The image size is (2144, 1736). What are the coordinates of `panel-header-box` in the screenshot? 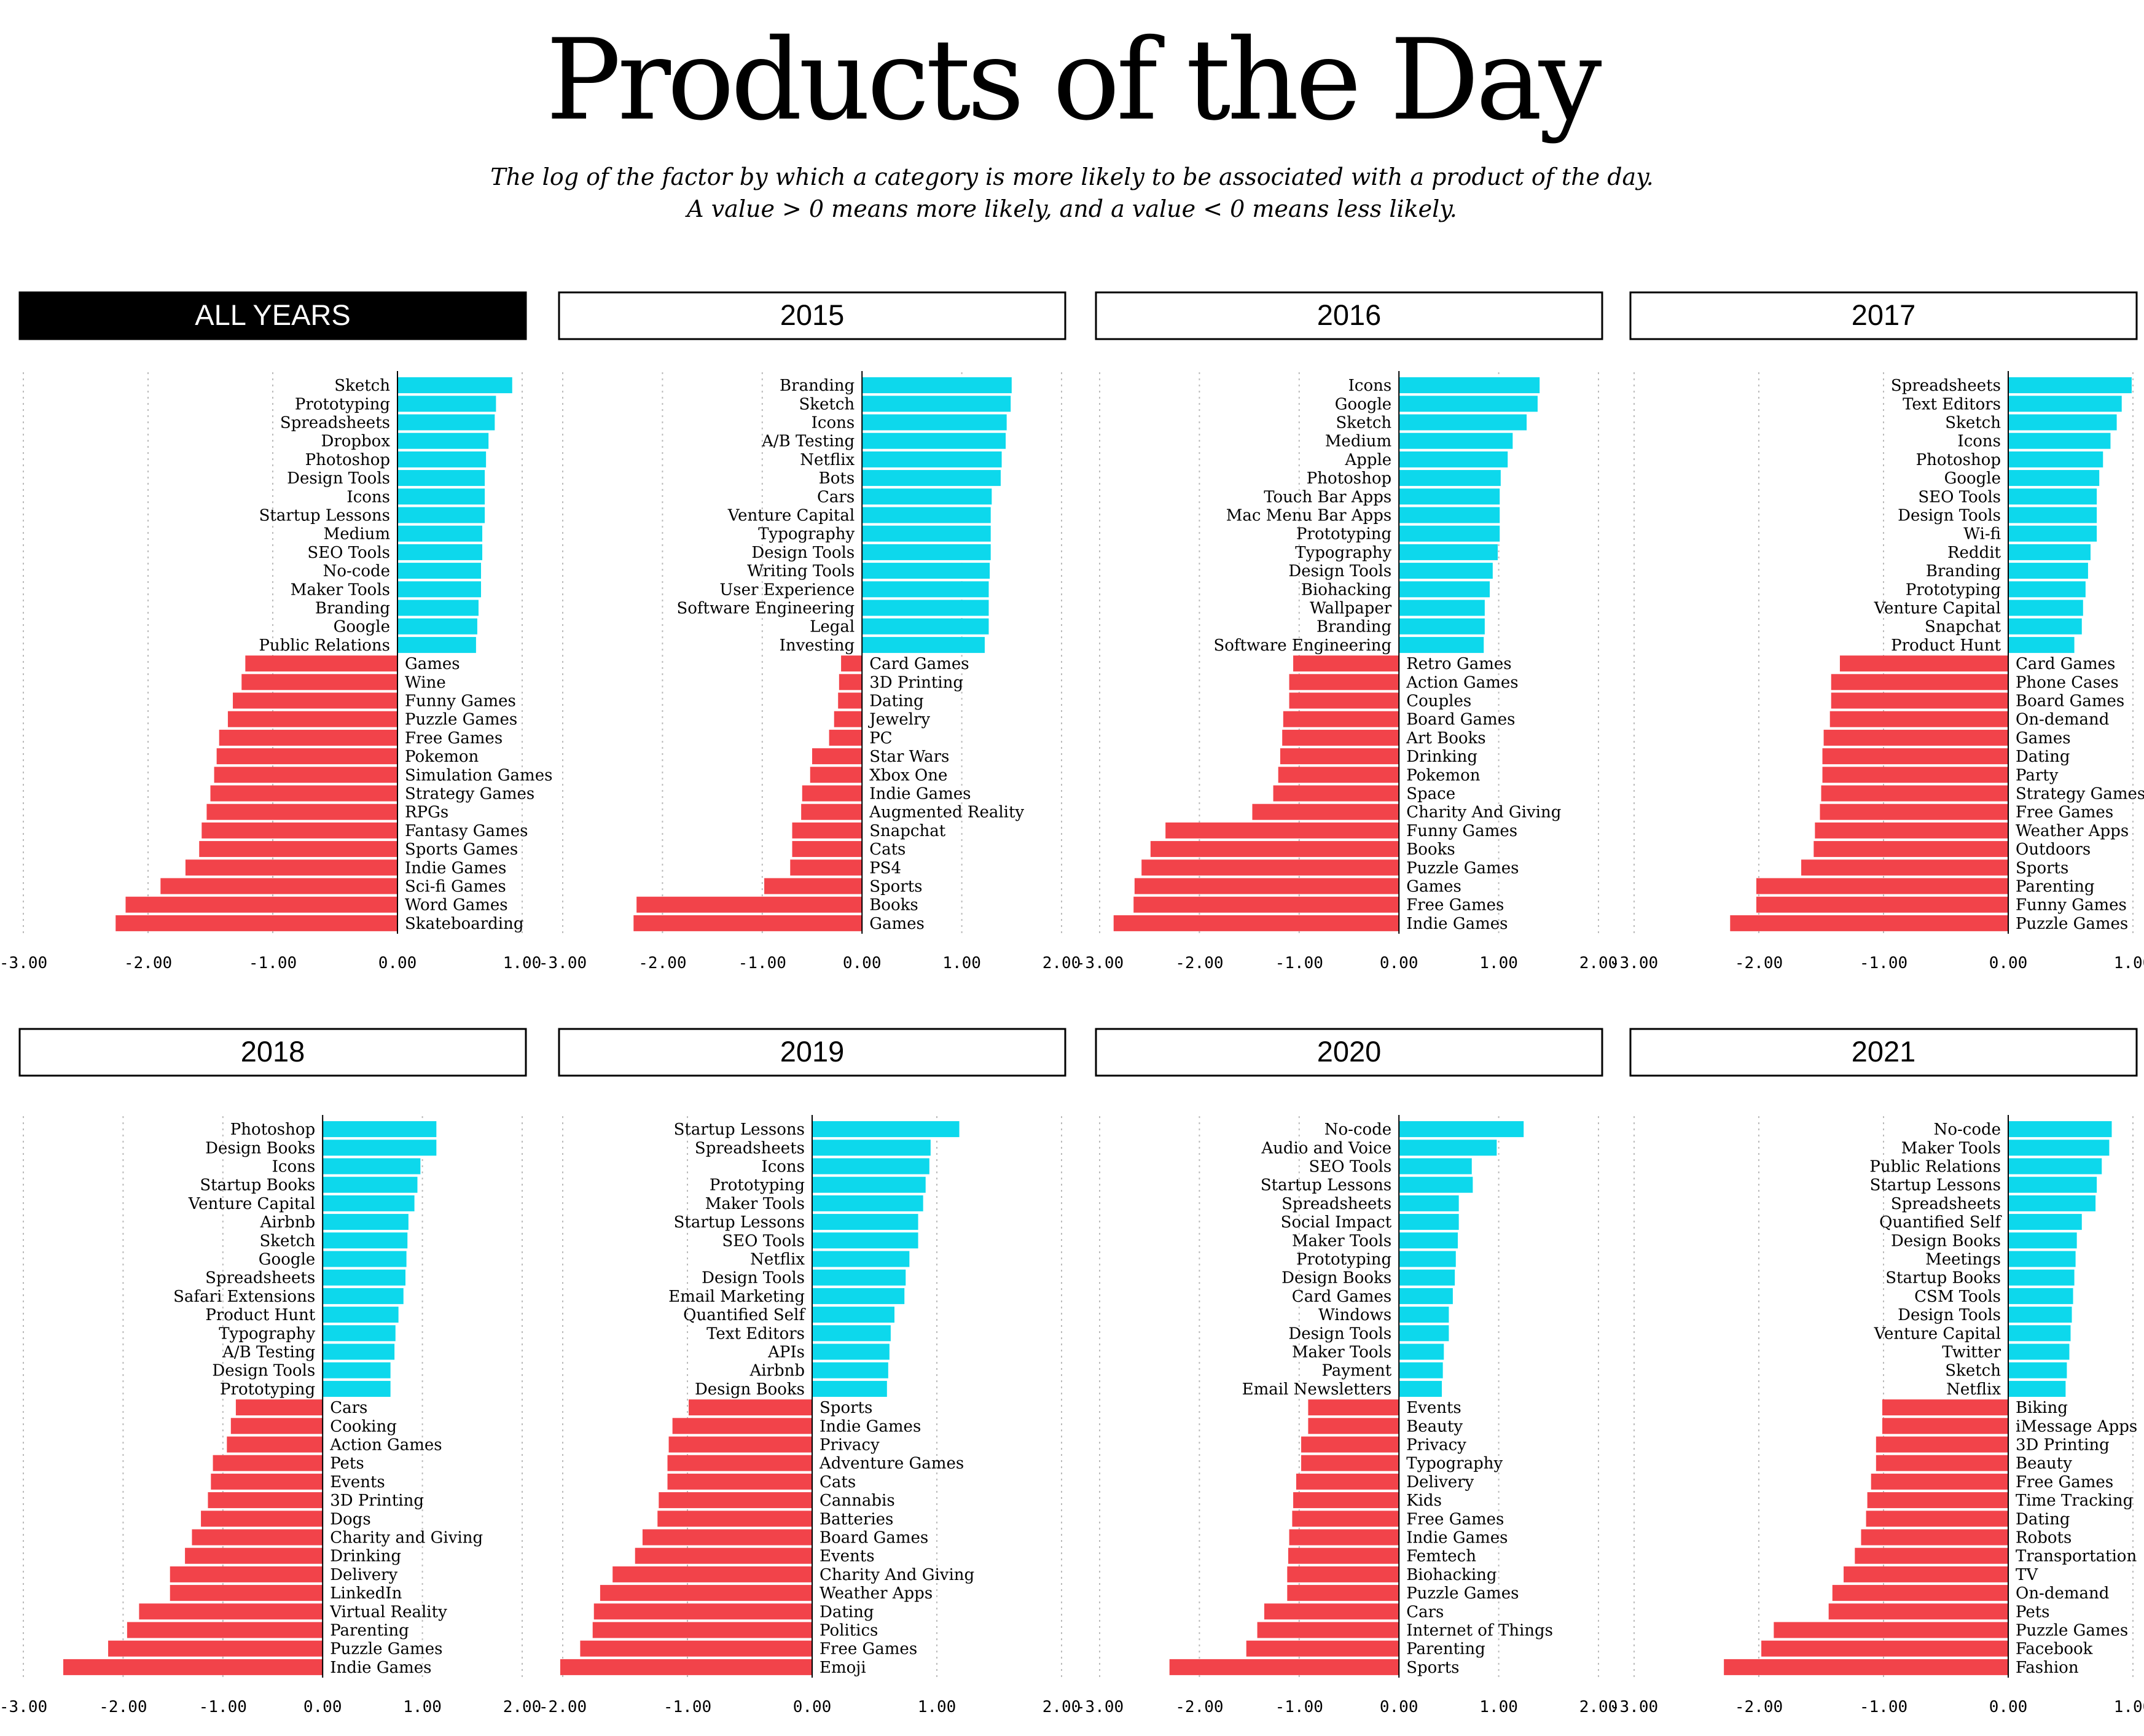 It's located at (1349, 1052).